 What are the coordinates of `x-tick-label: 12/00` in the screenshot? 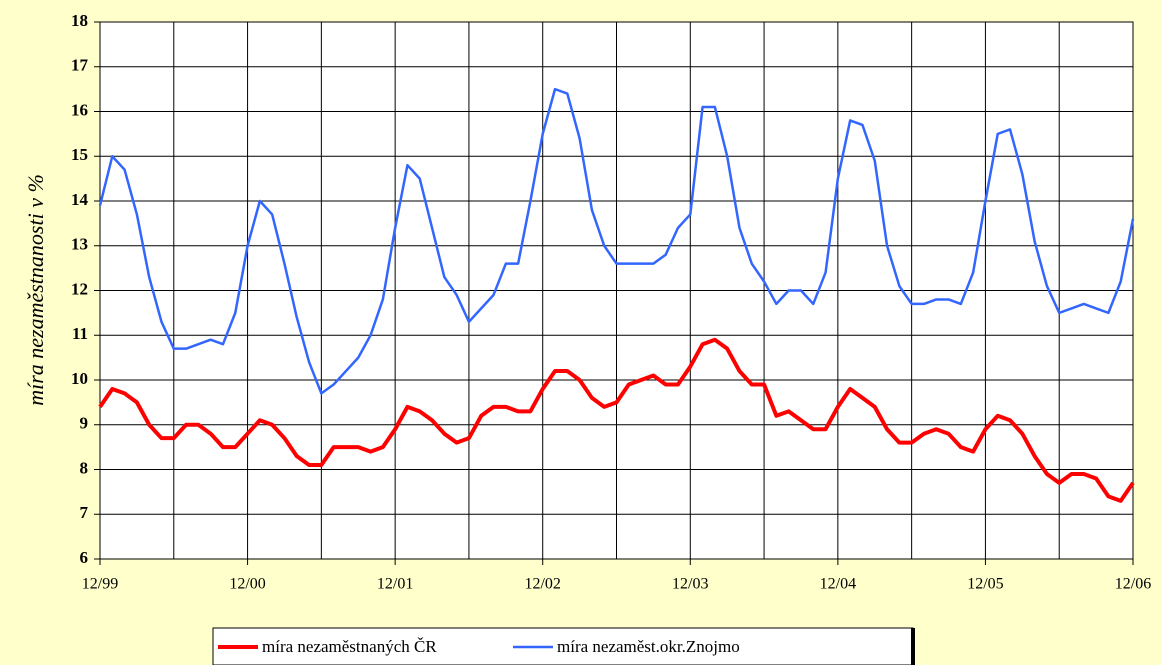 It's located at (247, 584).